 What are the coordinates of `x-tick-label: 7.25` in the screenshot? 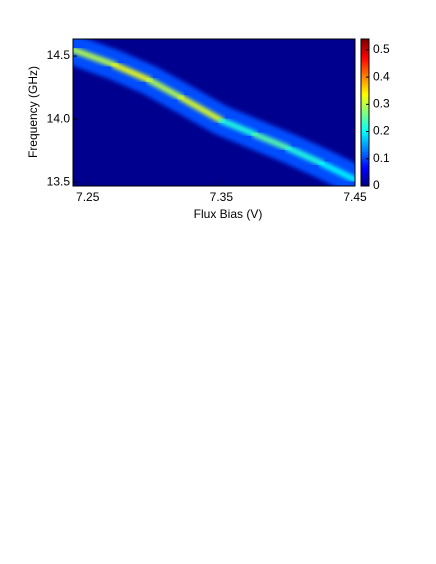 It's located at (88, 197).